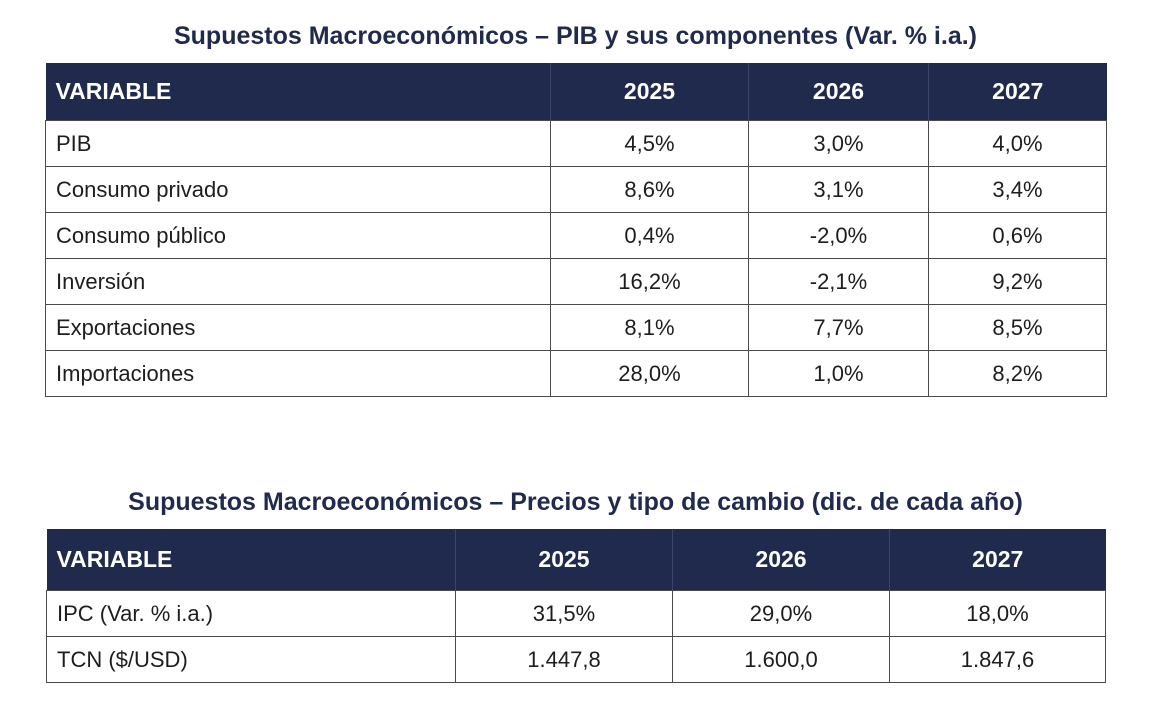 The image size is (1165, 722). What do you see at coordinates (564, 613) in the screenshot?
I see `cell-value: 31,5%` at bounding box center [564, 613].